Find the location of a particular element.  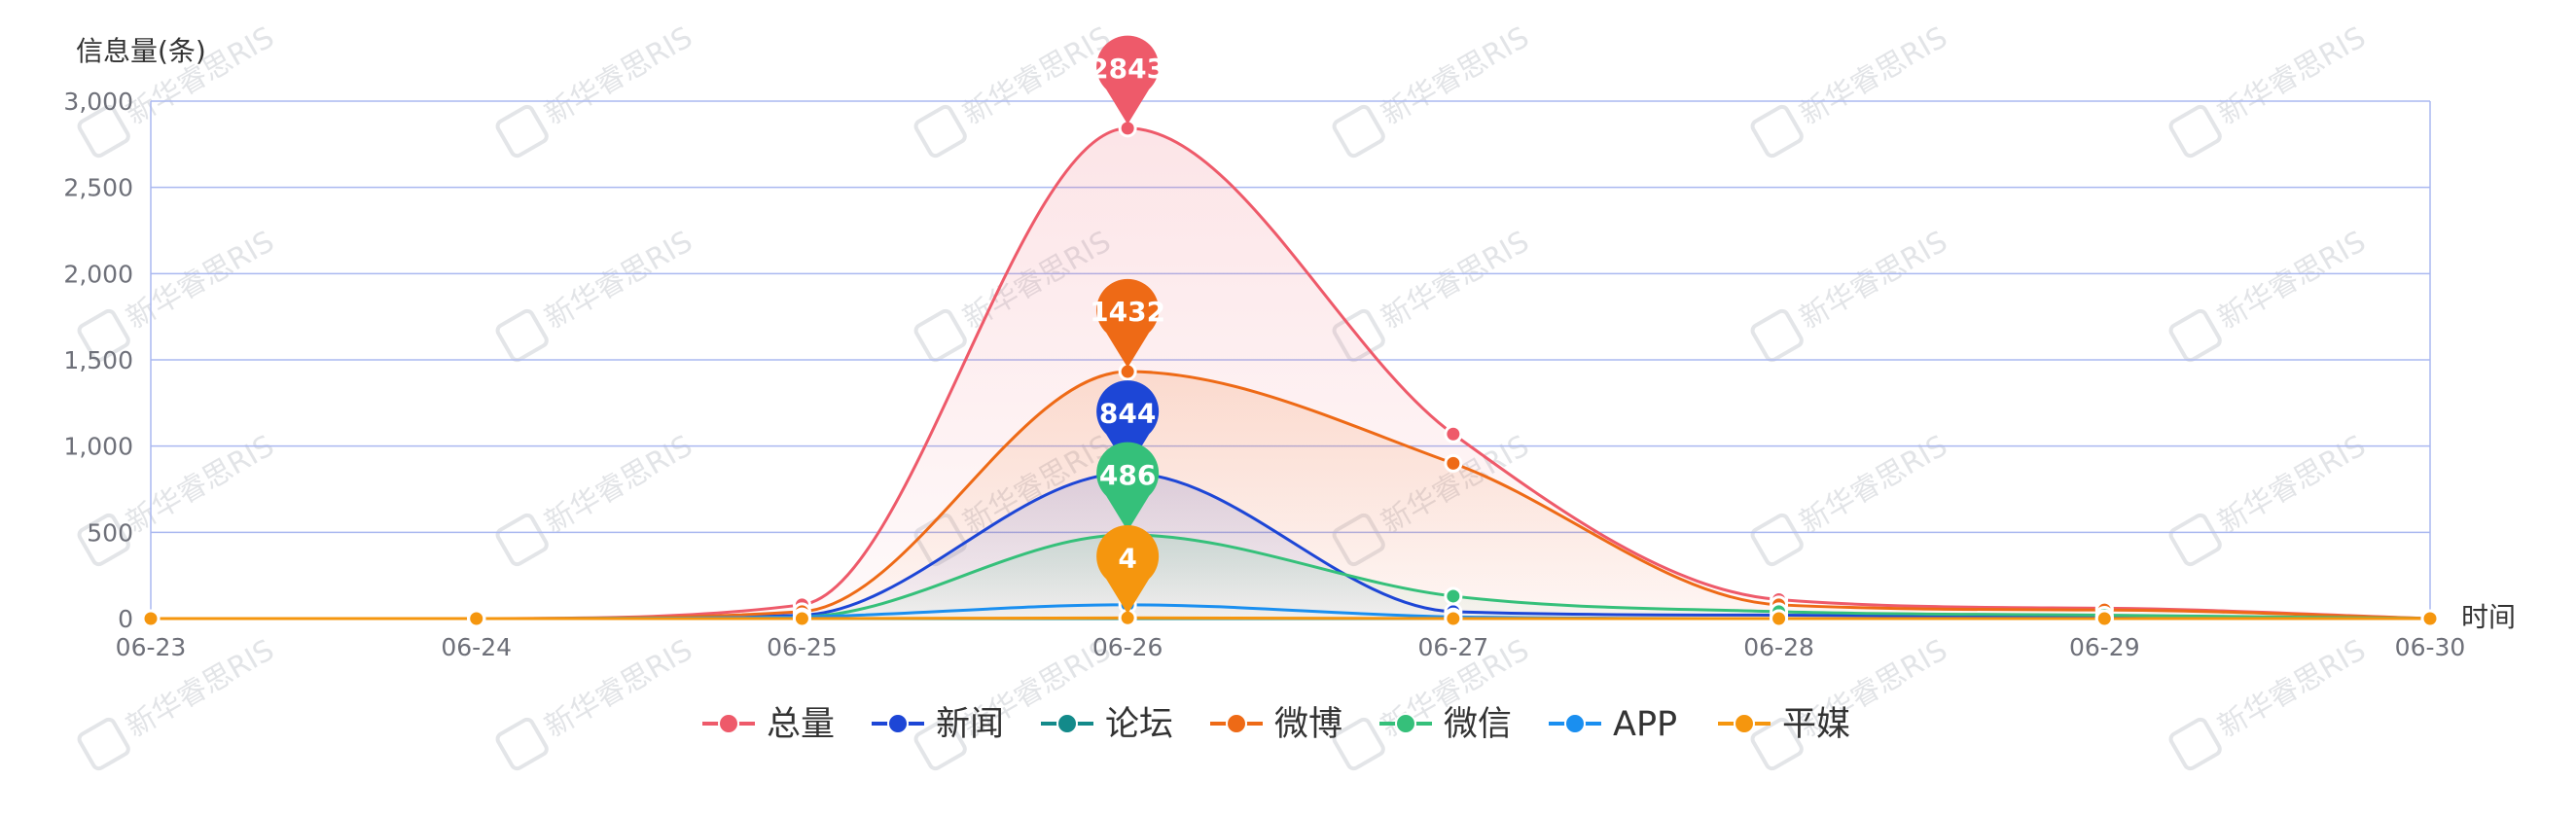

y-tick-label: 1,000 is located at coordinates (98, 447).